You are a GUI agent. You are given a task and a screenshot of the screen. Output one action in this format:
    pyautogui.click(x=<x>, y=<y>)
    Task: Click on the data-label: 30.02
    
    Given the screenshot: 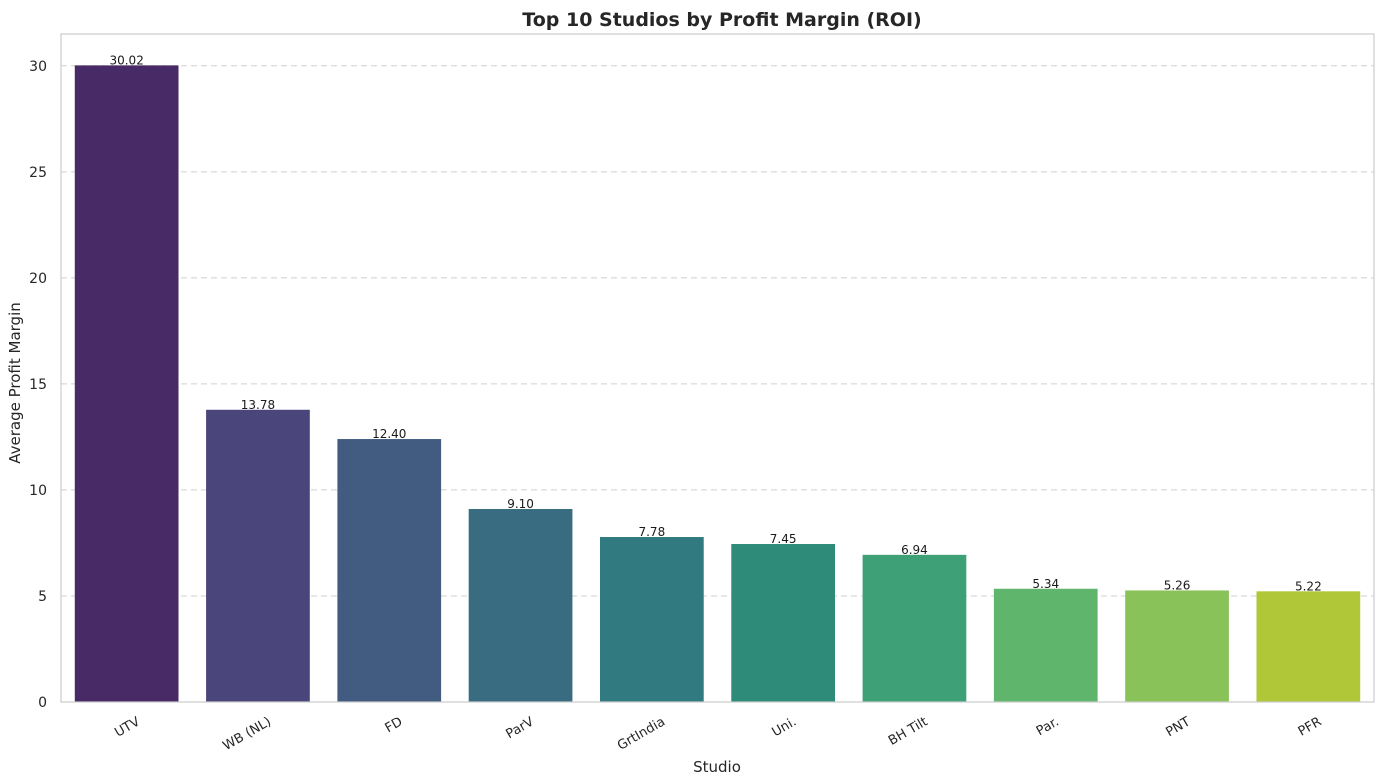 What is the action you would take?
    pyautogui.click(x=126, y=60)
    